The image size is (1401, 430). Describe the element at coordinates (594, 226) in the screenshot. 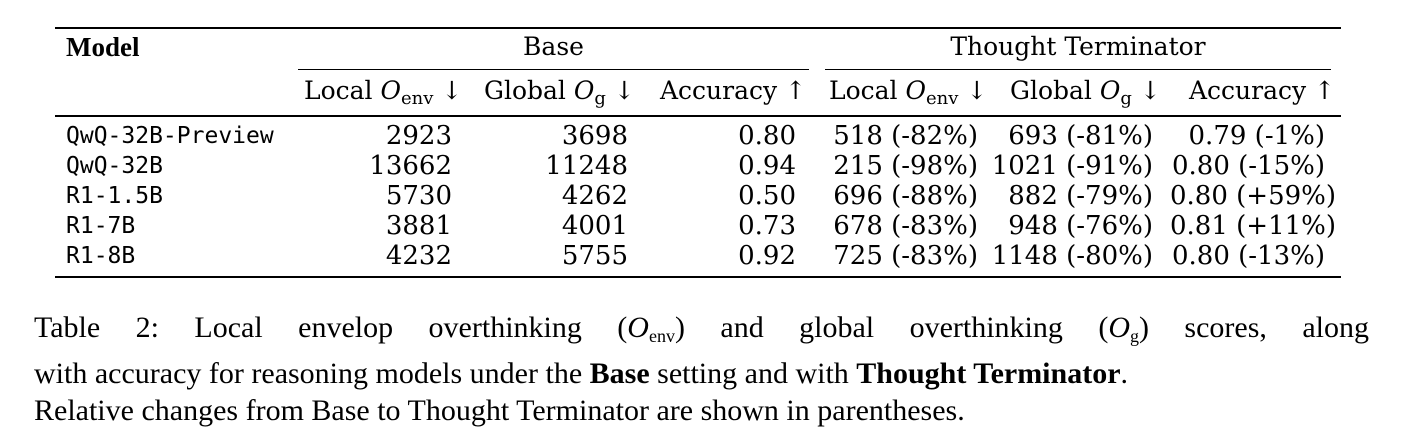

I see `base-global-cell: 4001` at that location.